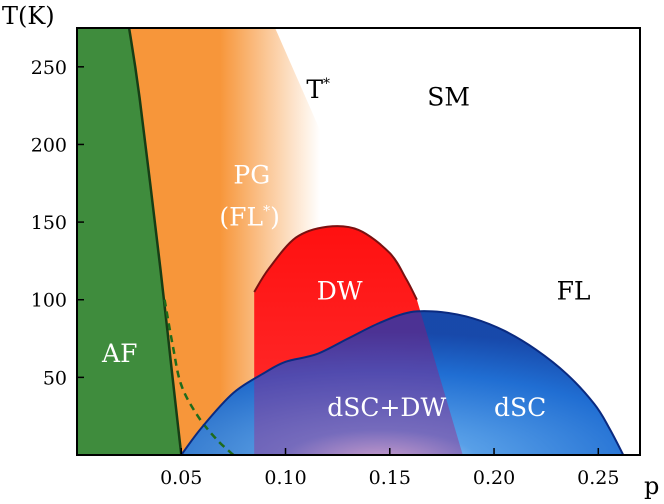 This screenshot has width=664, height=504. I want to click on region-label-dscdw: dSC+DW, so click(386, 407).